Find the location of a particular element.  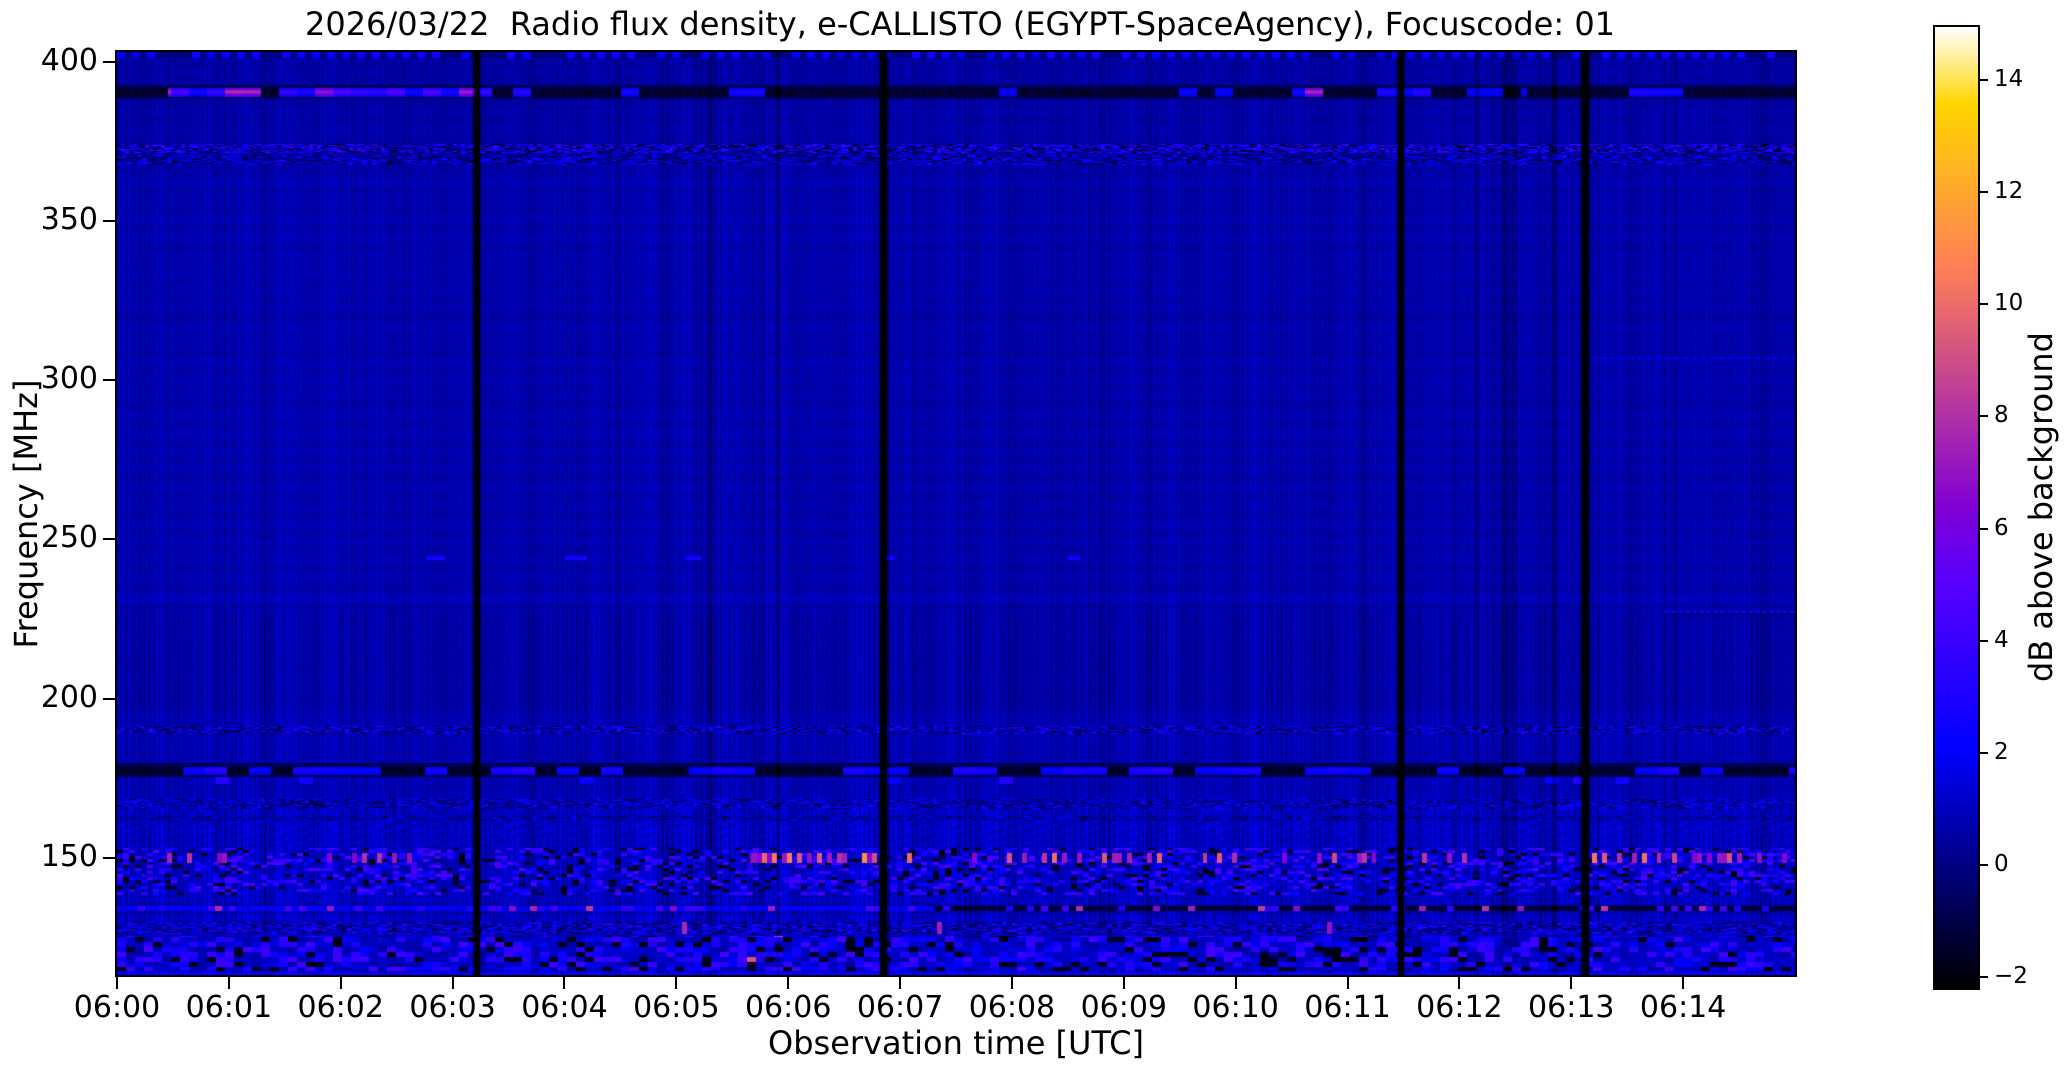

x-tick-label: 06:12 is located at coordinates (1459, 1007).